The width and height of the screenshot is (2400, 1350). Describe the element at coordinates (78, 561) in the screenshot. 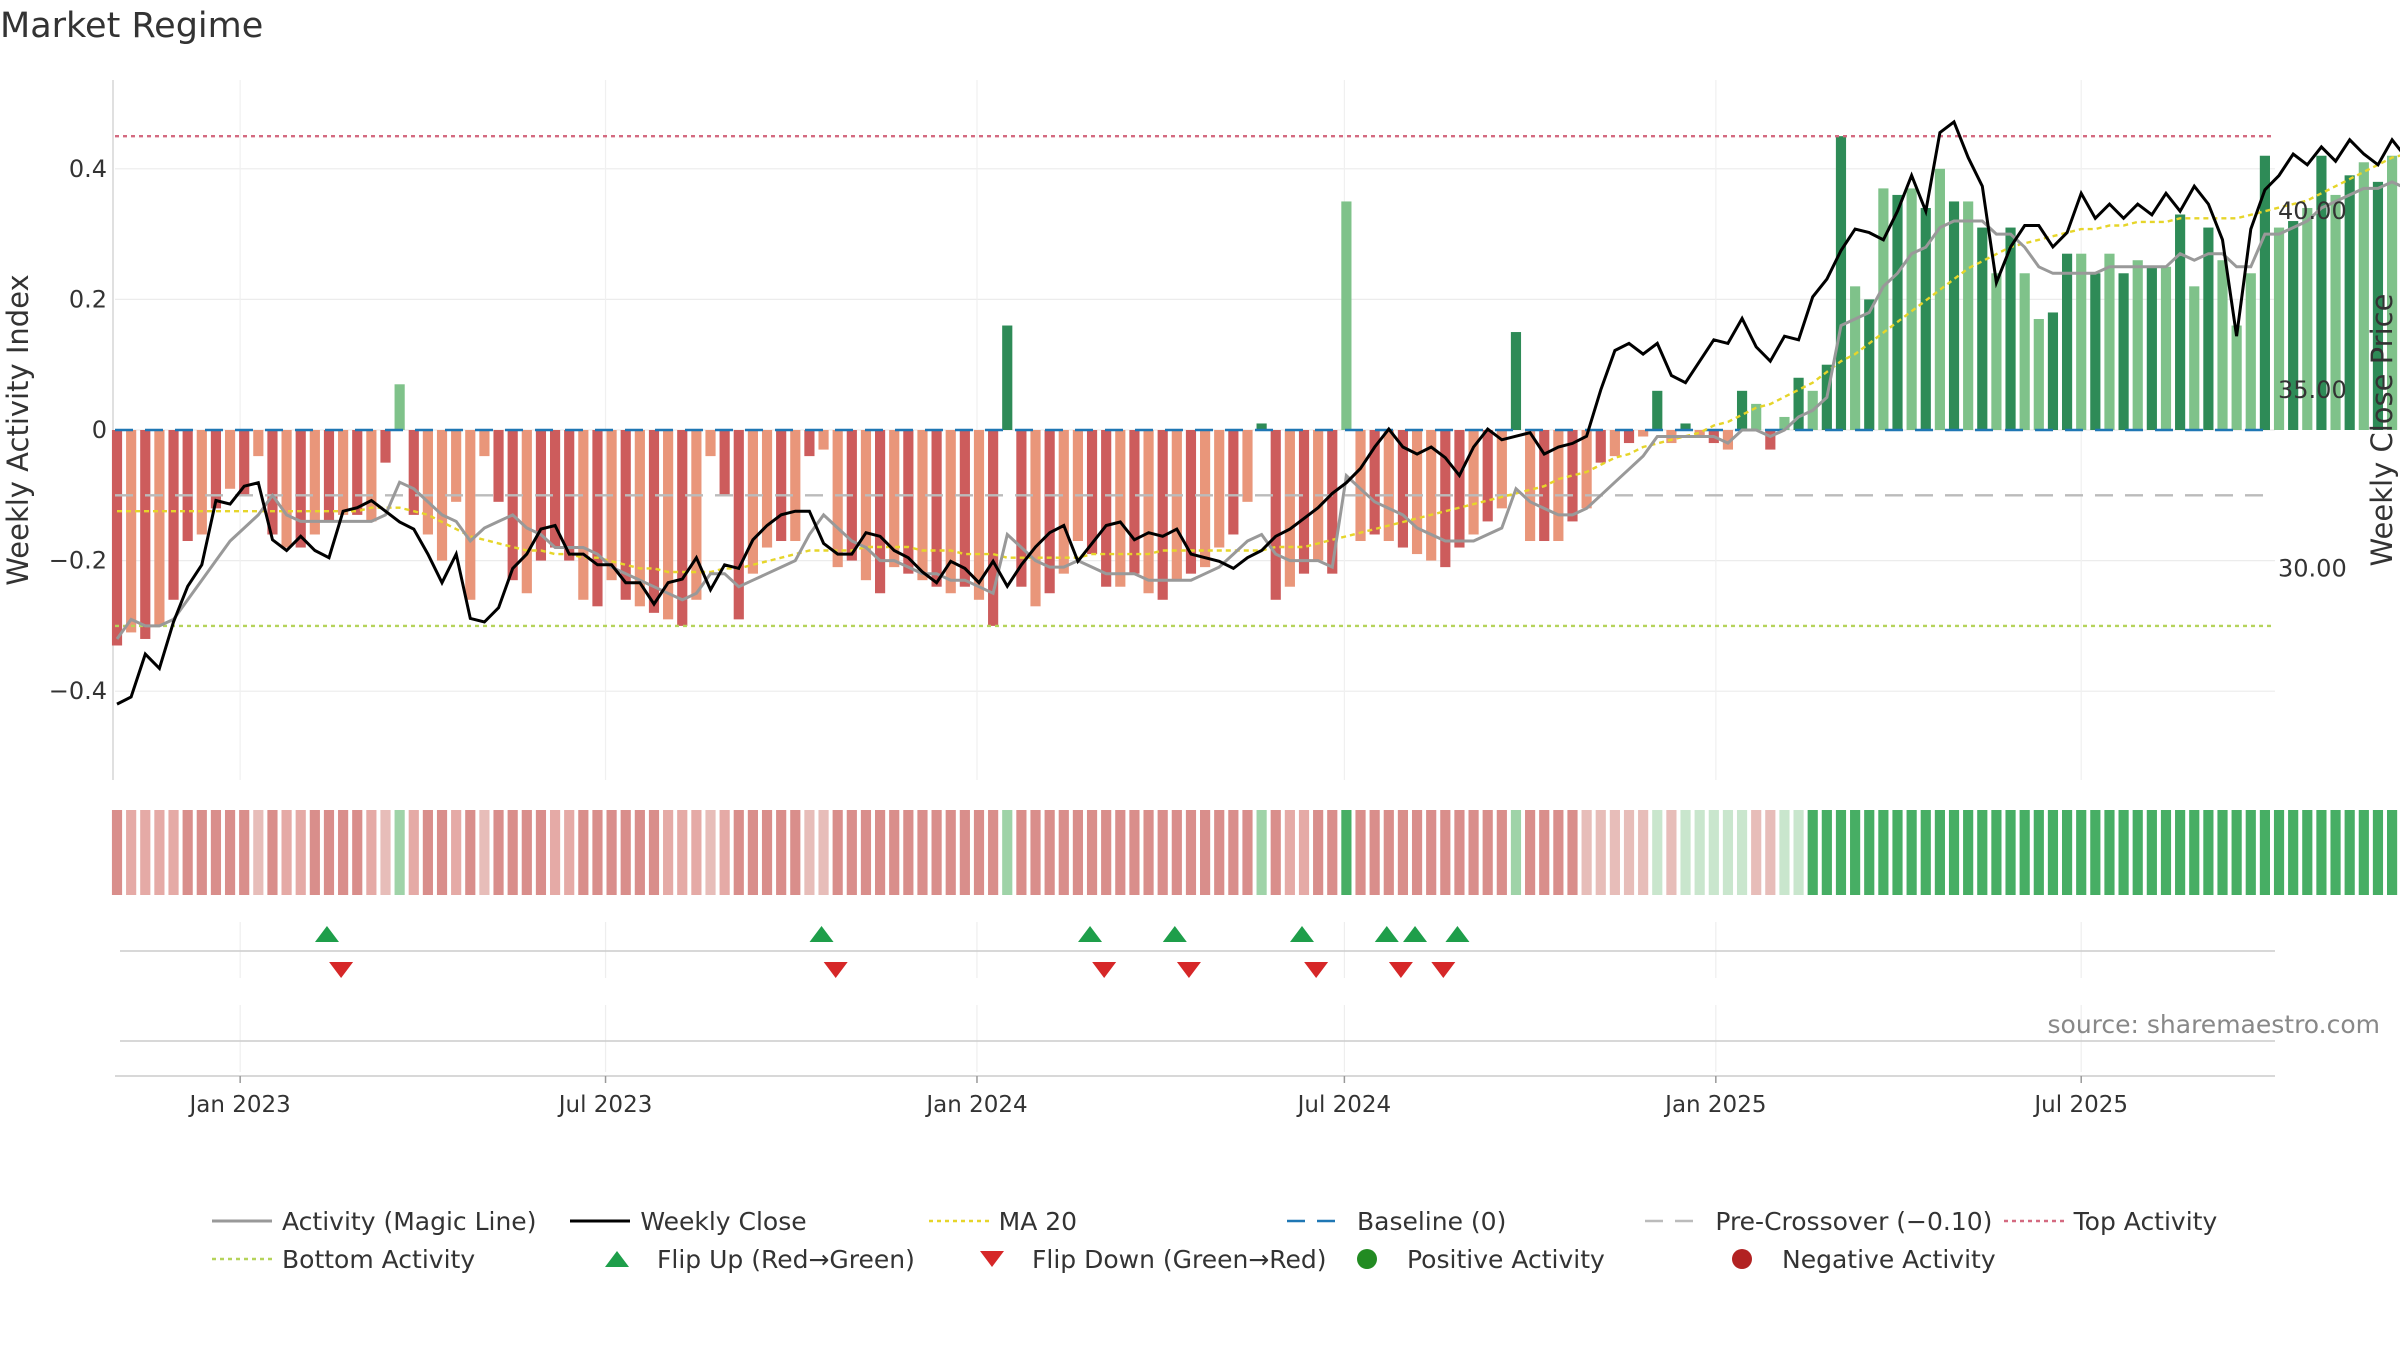

I see `y-tick-label: −0.2` at that location.